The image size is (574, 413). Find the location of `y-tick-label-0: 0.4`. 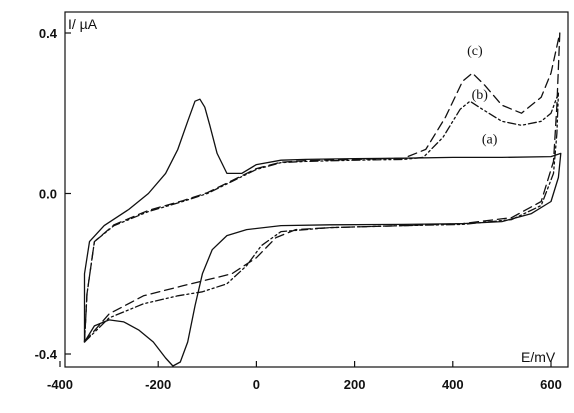

y-tick-label-0: 0.4 is located at coordinates (48, 33).